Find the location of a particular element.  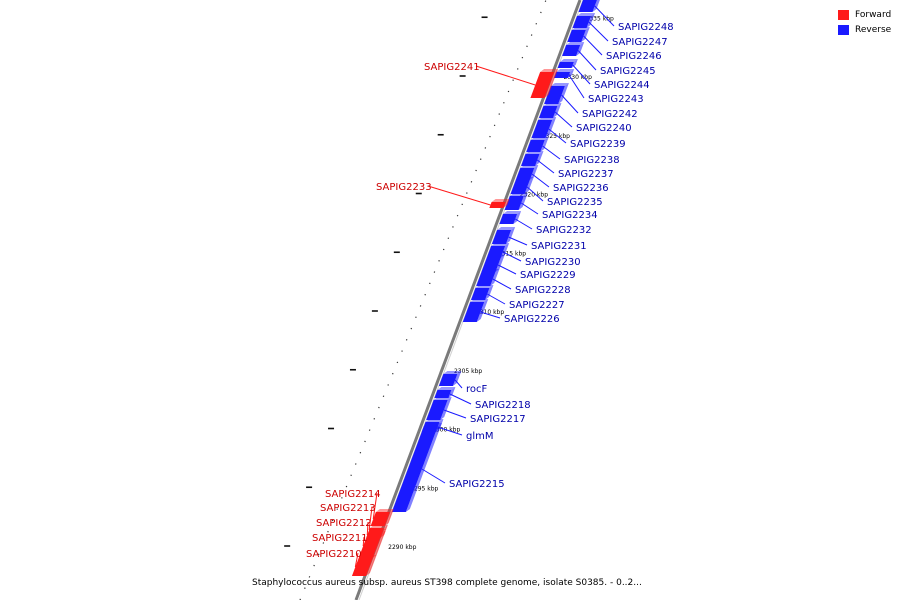

gene-SAPIG2218 is located at coordinates (445, 392).